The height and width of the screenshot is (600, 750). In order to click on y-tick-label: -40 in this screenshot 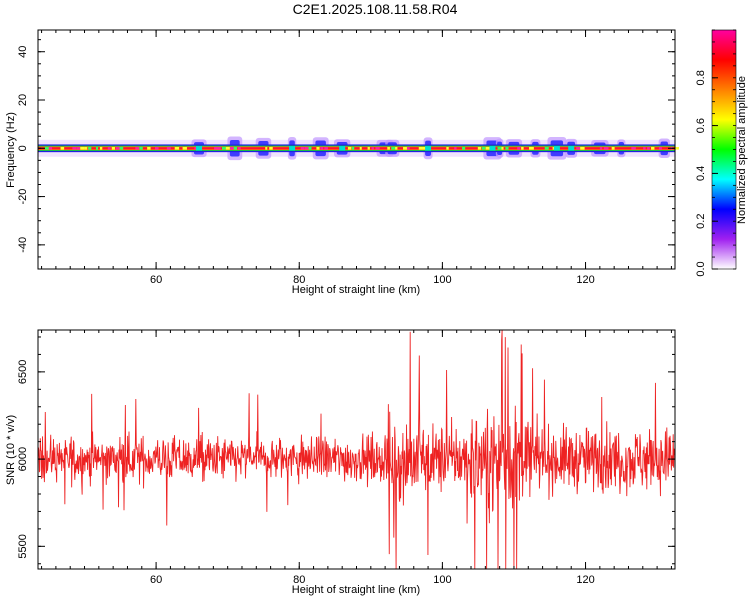, I will do `click(23, 245)`.